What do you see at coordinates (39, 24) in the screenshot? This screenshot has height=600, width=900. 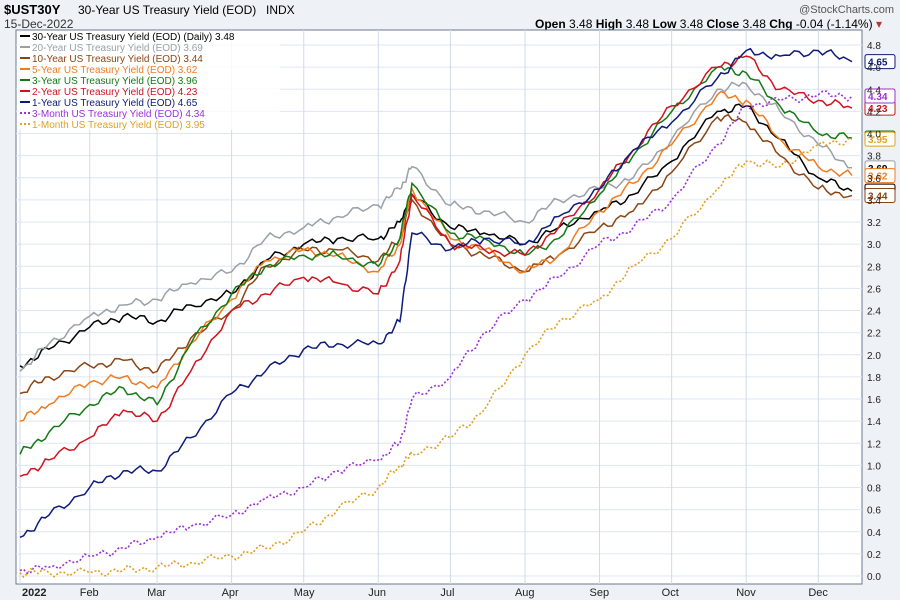 I see `chart-date: 15-Dec-2022` at bounding box center [39, 24].